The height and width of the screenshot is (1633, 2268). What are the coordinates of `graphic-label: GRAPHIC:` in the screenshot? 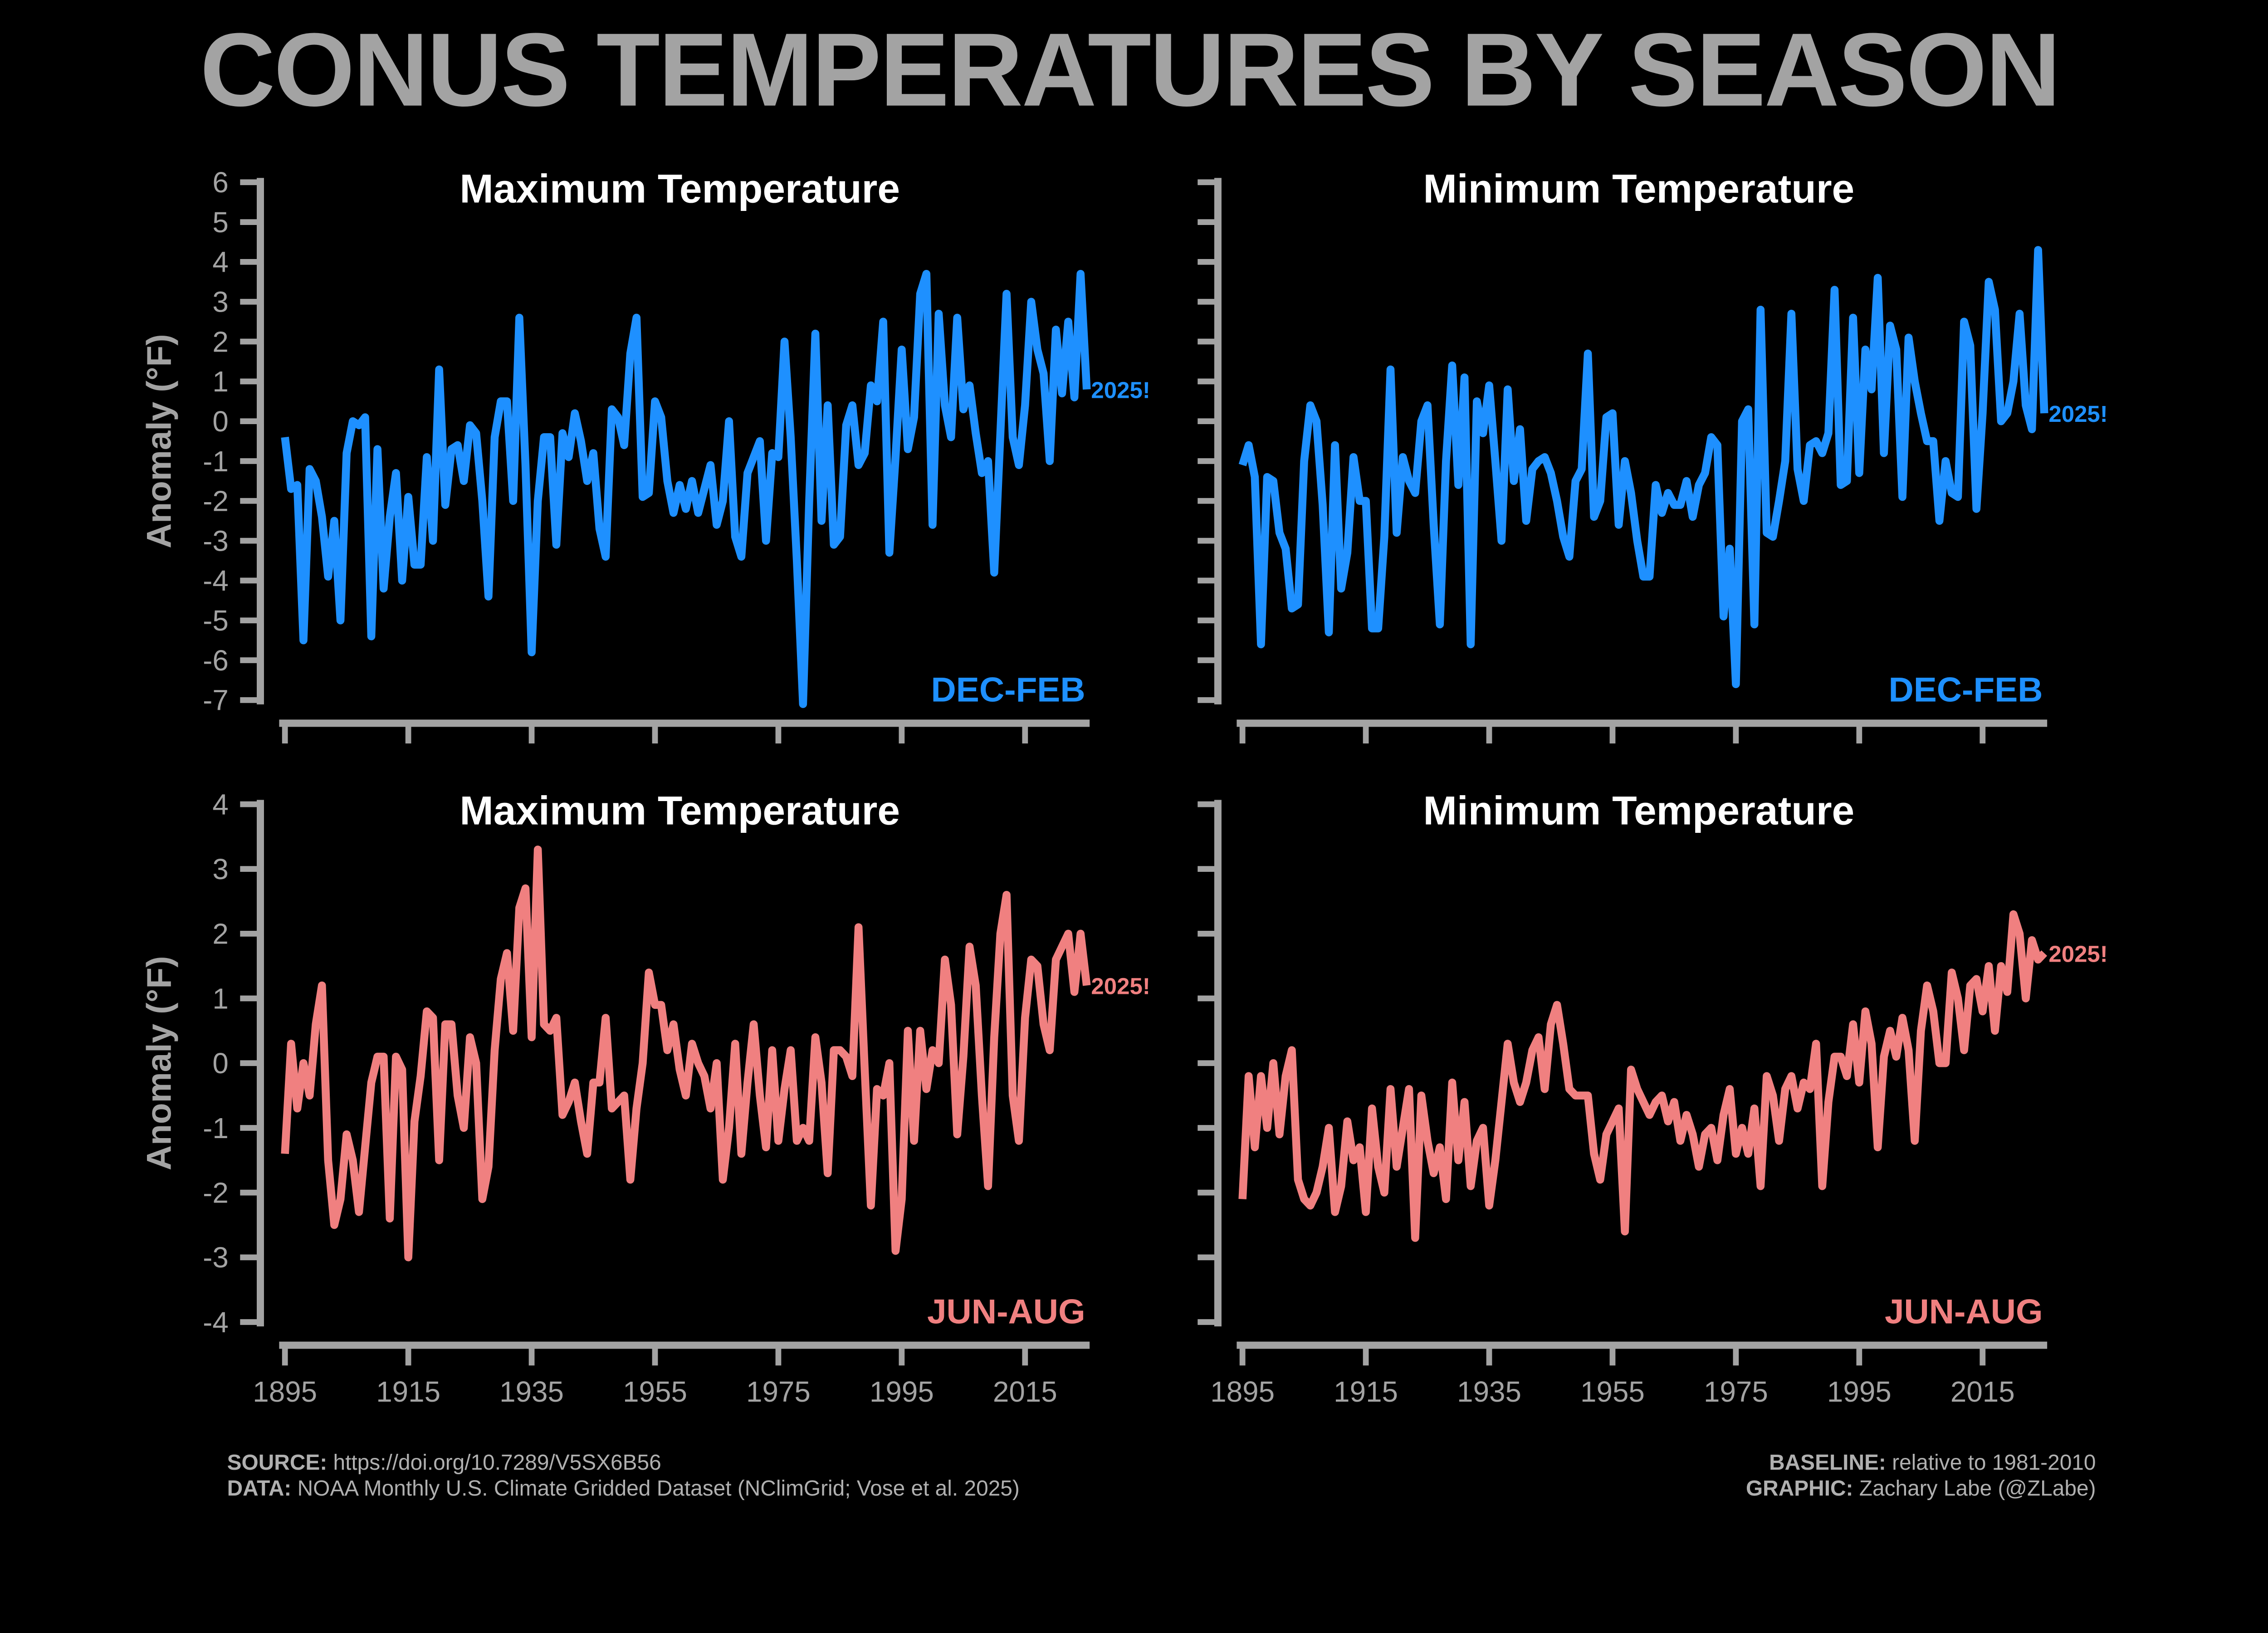 It's located at (1799, 1489).